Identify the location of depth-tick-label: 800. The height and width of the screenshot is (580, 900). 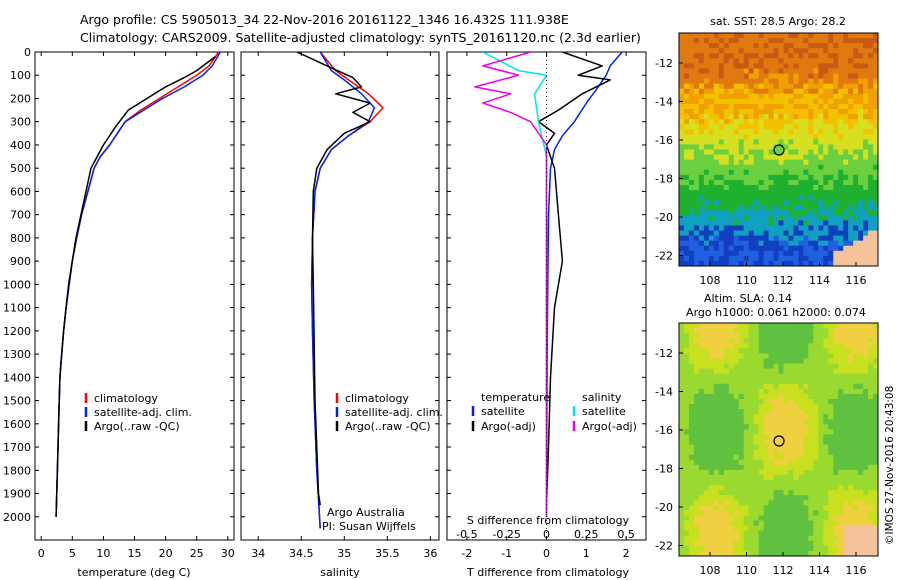
(20, 238).